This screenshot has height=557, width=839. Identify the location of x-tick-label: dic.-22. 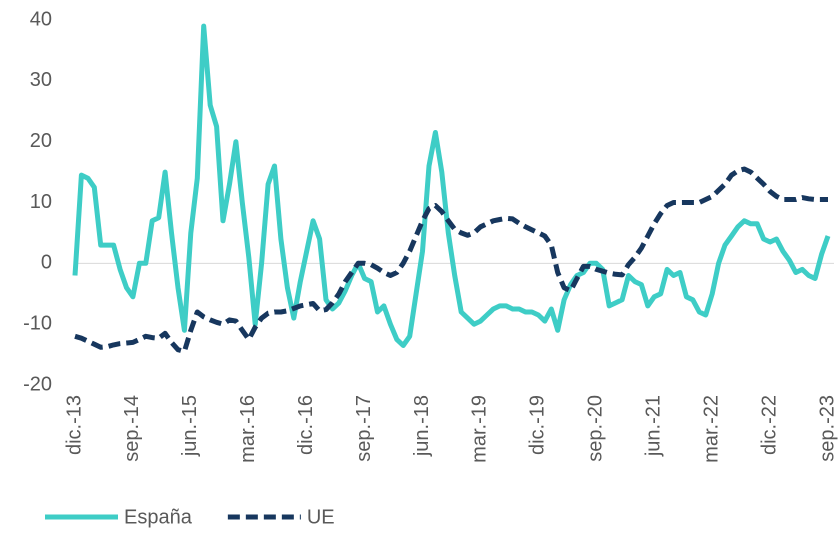
(769, 425).